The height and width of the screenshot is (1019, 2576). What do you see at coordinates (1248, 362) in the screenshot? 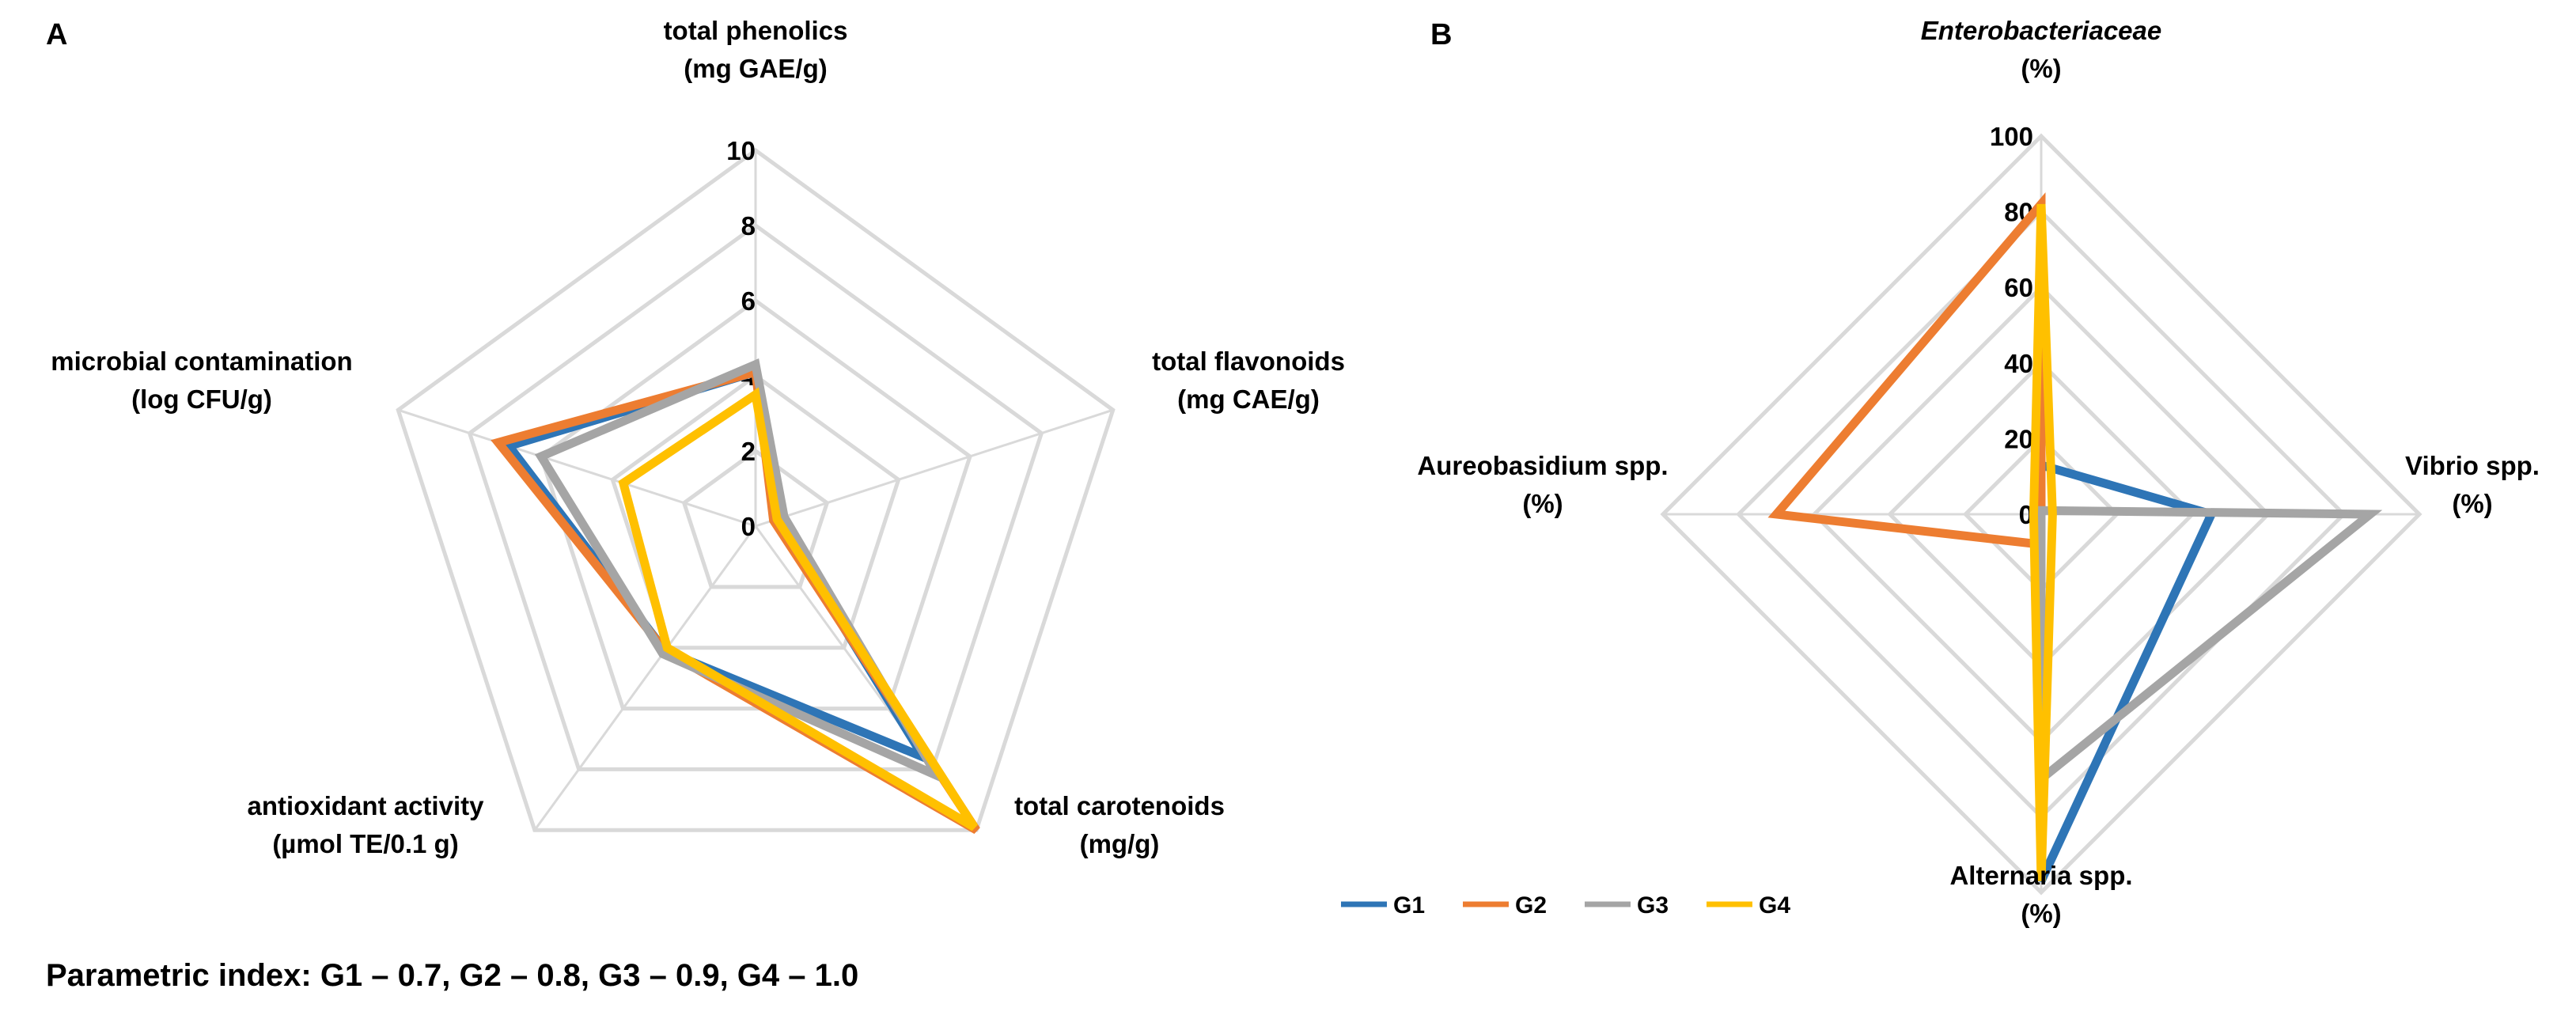
I see `axis-label-total-flavonoids: total flavonoids` at bounding box center [1248, 362].